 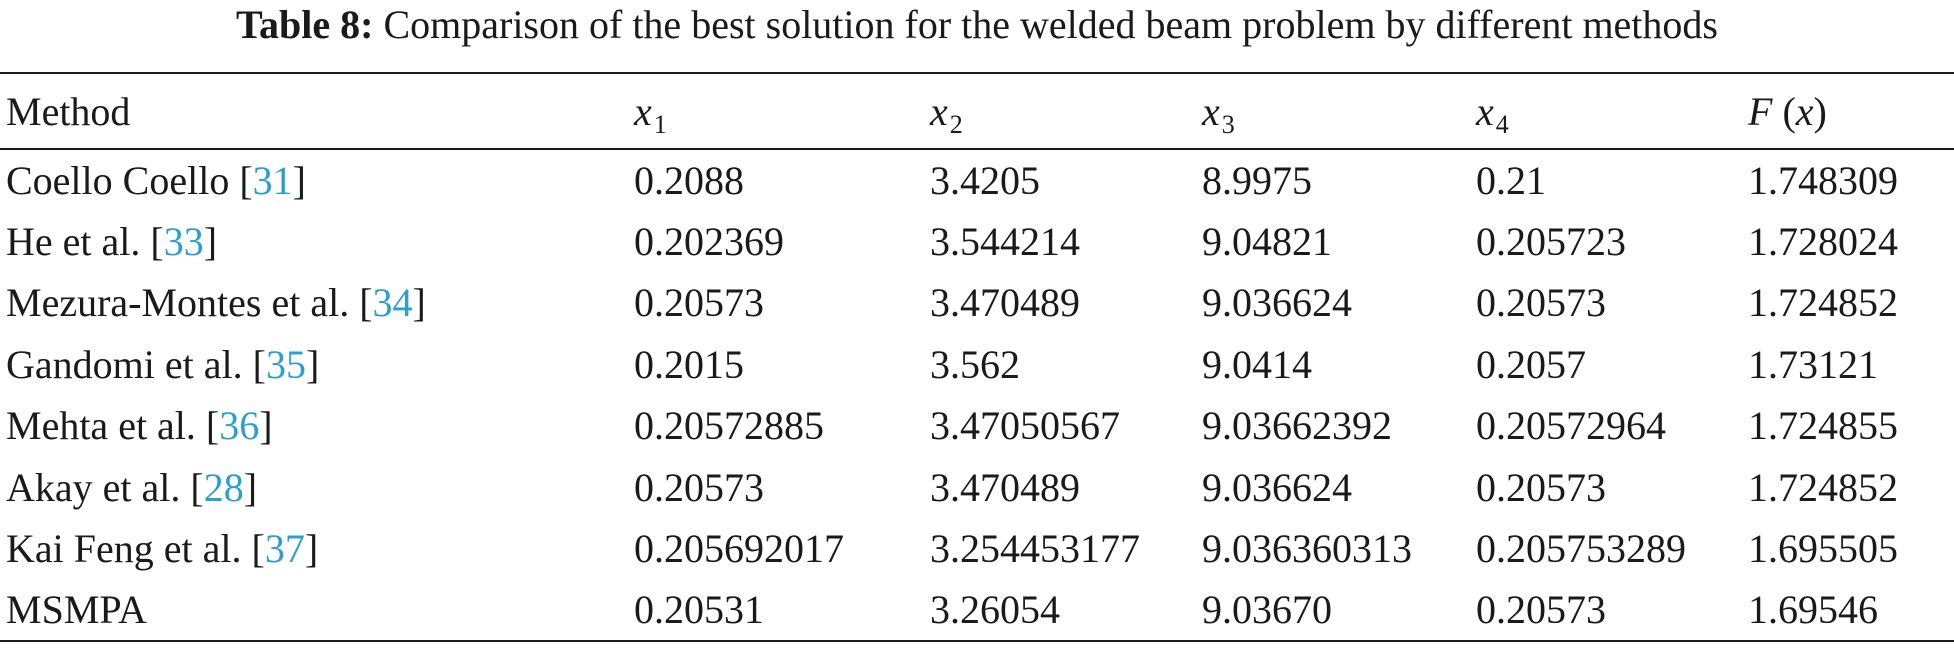 What do you see at coordinates (1823, 426) in the screenshot?
I see `cell-fx: 1.724855` at bounding box center [1823, 426].